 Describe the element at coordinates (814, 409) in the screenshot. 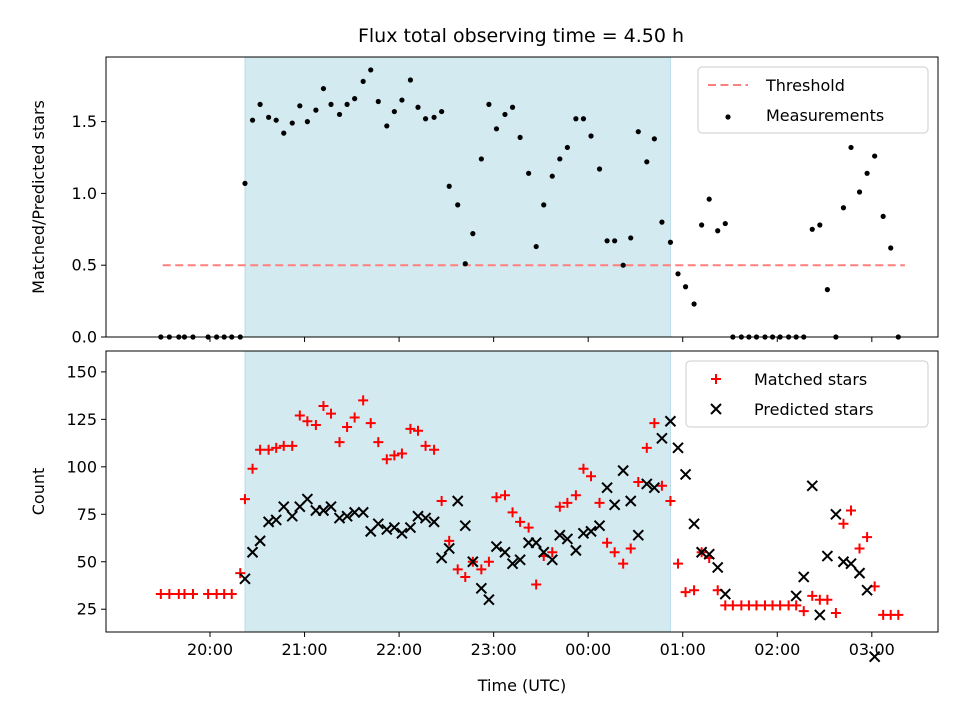

I see `legend-label: Predicted stars` at that location.